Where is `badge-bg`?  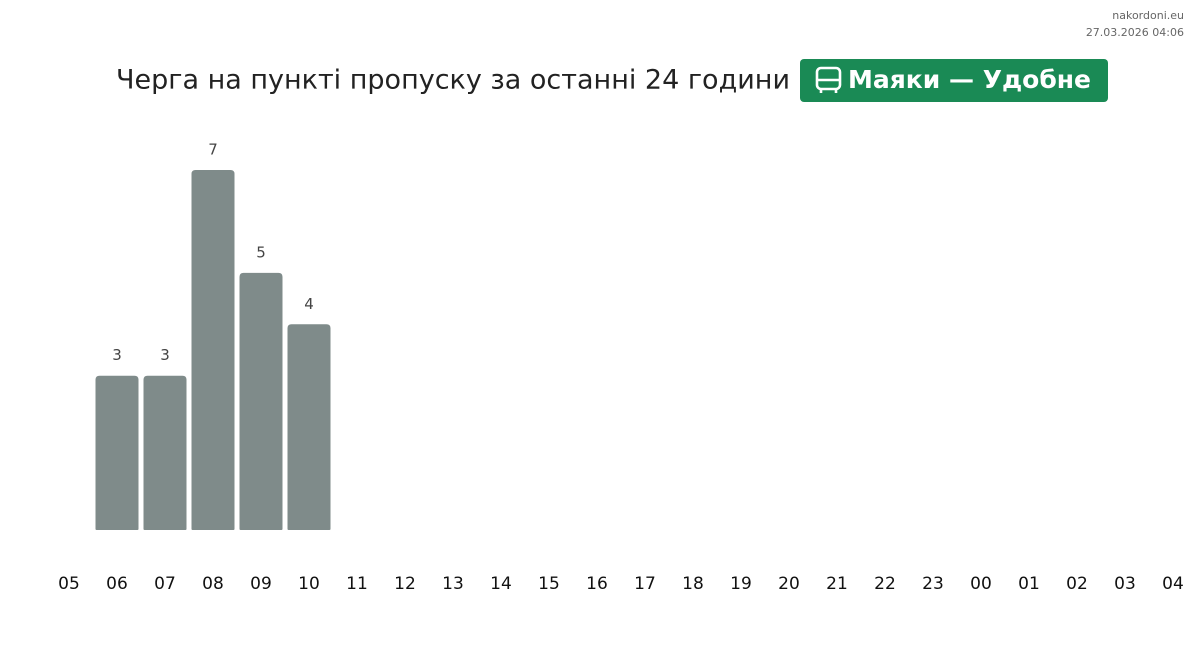
badge-bg is located at coordinates (954, 80).